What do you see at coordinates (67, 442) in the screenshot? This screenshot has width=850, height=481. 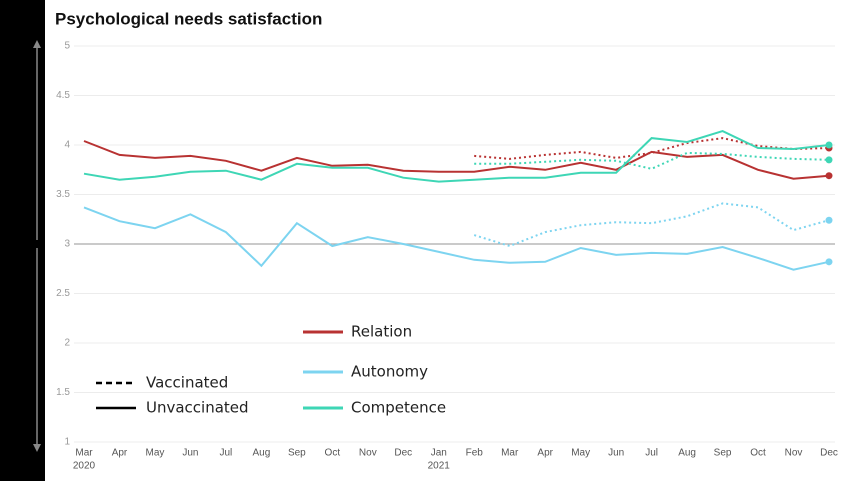 I see `y-tick-label: 1` at bounding box center [67, 442].